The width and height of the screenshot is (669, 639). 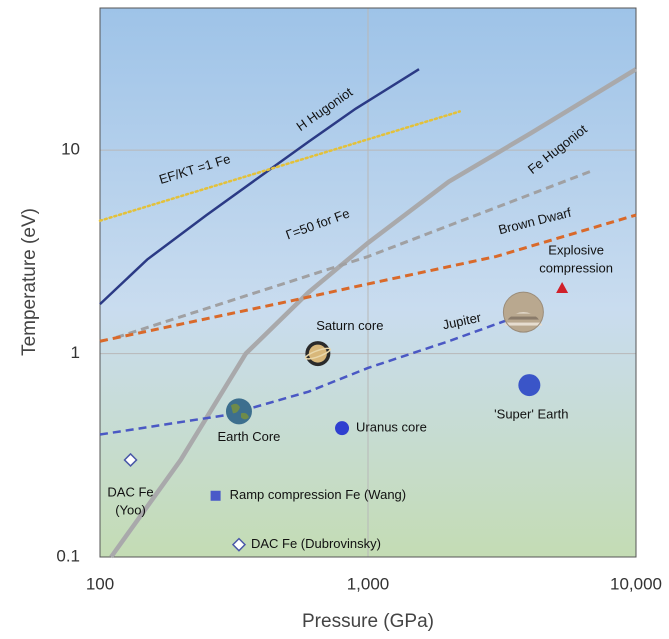 What do you see at coordinates (100, 583) in the screenshot?
I see `x-tick-label: 100` at bounding box center [100, 583].